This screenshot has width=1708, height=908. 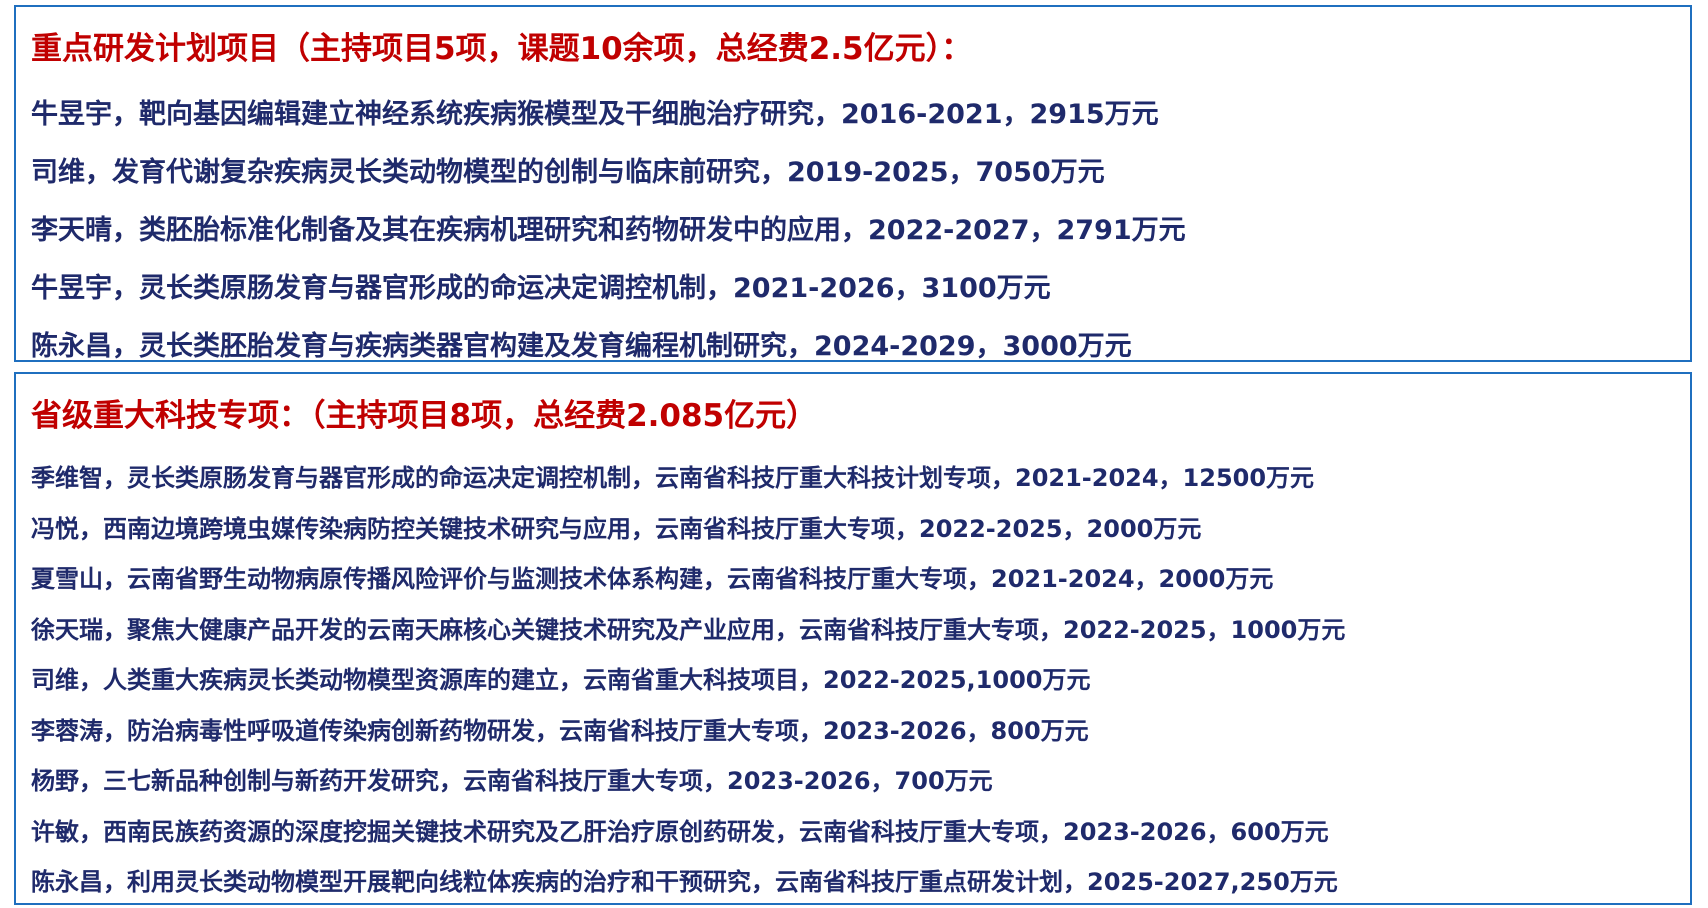 What do you see at coordinates (424, 416) in the screenshot?
I see `section-title: 省级重大科技专项：（主持项目8项，总经费2.085亿元）` at bounding box center [424, 416].